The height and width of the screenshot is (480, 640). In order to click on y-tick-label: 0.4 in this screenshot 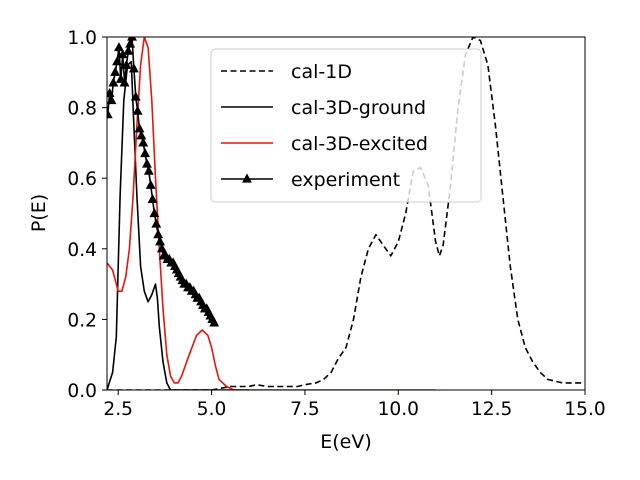, I will do `click(82, 250)`.